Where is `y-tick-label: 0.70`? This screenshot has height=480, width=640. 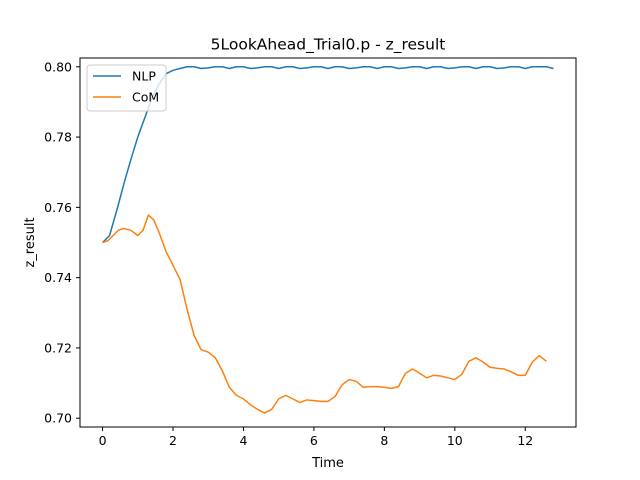 y-tick-label: 0.70 is located at coordinates (58, 418).